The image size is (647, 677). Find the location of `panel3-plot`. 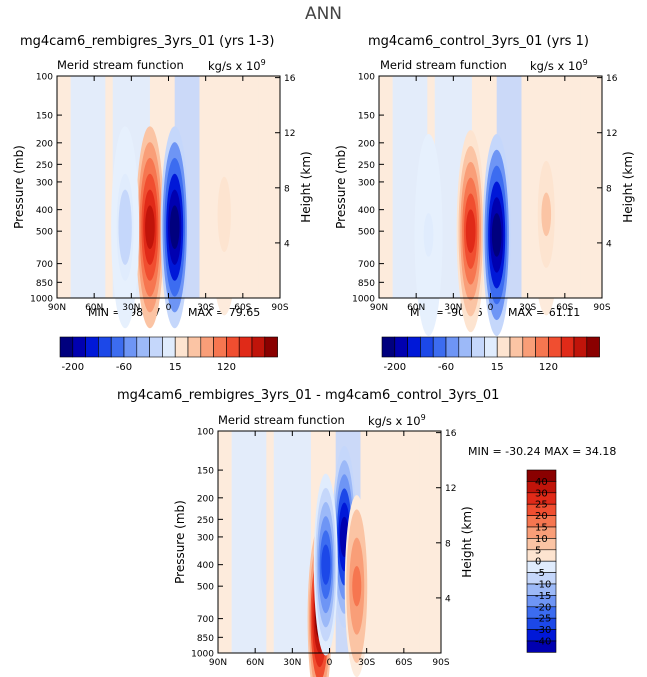

panel3-plot is located at coordinates (329, 553).